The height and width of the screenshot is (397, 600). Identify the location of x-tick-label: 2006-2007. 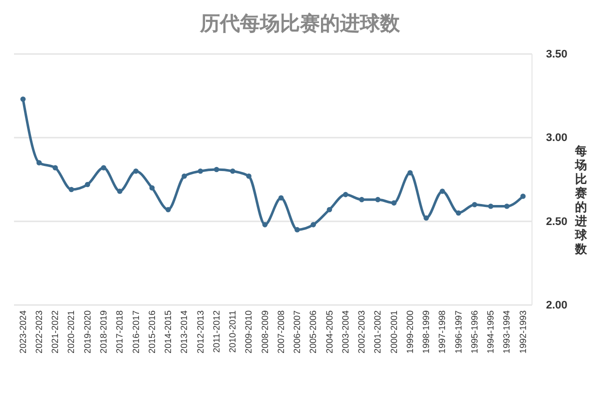
(297, 332).